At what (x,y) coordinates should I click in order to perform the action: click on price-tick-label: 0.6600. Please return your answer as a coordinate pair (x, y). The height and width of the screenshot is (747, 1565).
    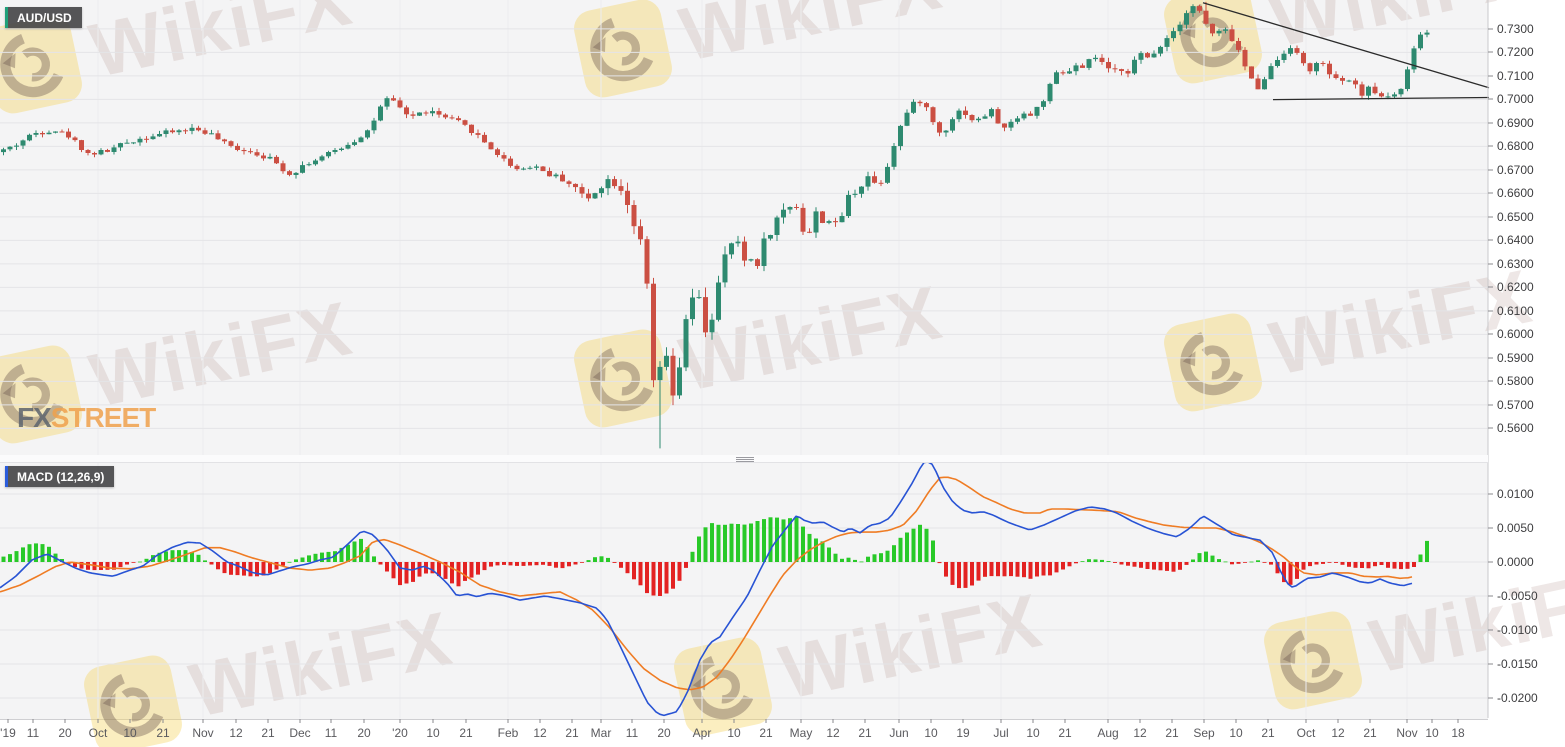
    Looking at the image, I should click on (1515, 193).